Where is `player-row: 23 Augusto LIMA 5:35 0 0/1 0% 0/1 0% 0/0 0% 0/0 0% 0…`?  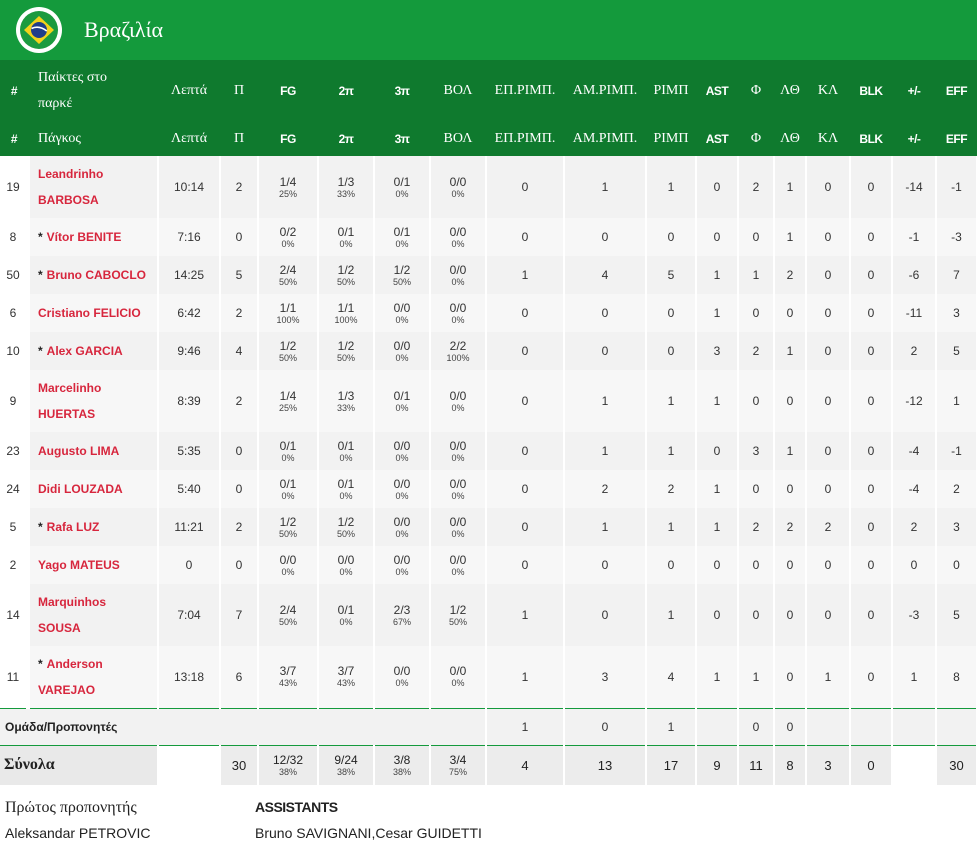 player-row: 23 Augusto LIMA 5:35 0 0/1 0% 0/1 0% 0/0 0% 0/0 0% 0… is located at coordinates (488, 451).